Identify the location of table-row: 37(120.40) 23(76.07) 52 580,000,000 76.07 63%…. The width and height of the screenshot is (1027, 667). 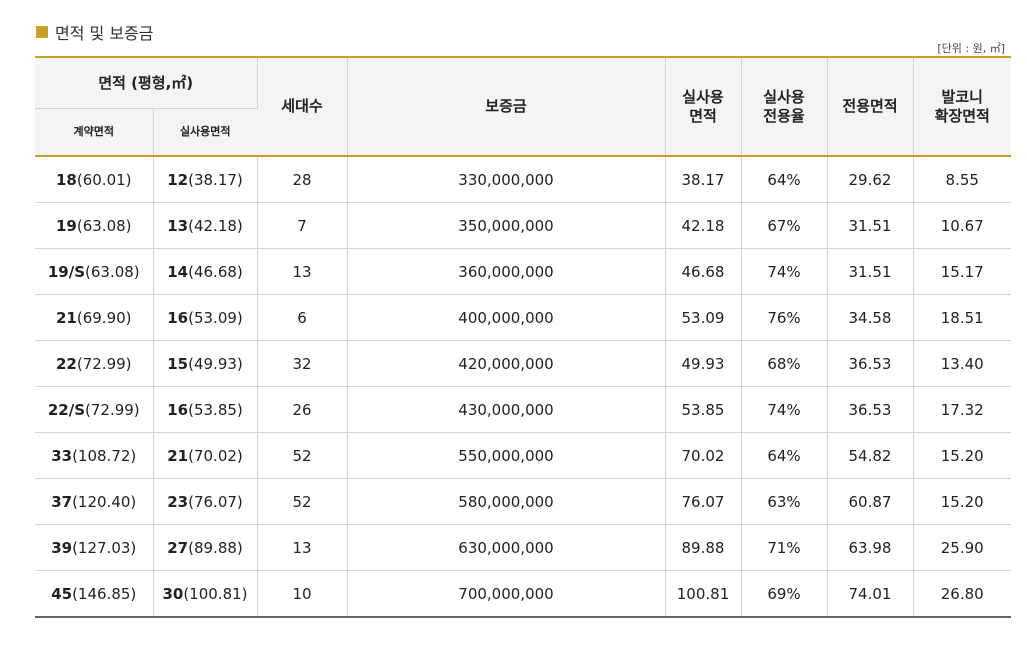
(523, 501).